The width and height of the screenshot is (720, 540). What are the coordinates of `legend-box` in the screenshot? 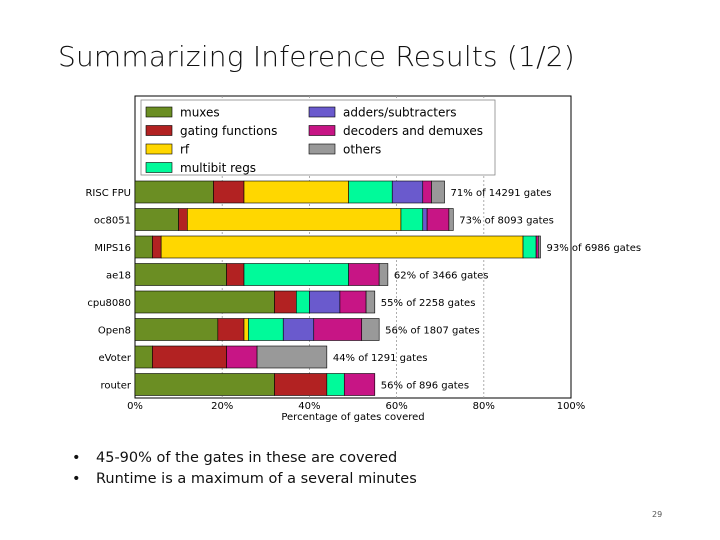 It's located at (318, 137).